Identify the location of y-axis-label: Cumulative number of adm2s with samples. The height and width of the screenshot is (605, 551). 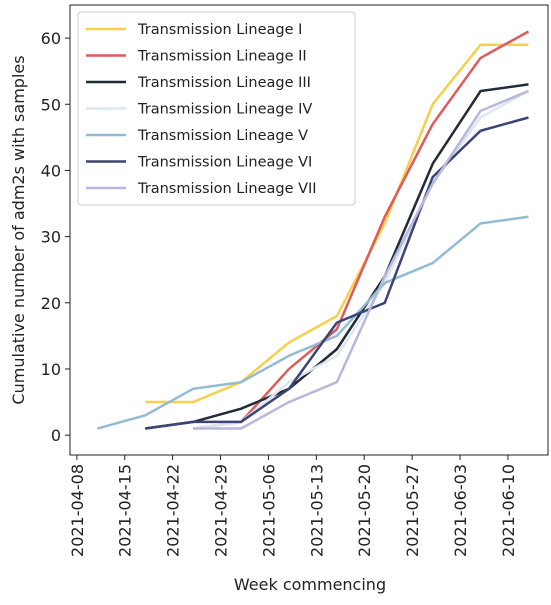
(18, 229).